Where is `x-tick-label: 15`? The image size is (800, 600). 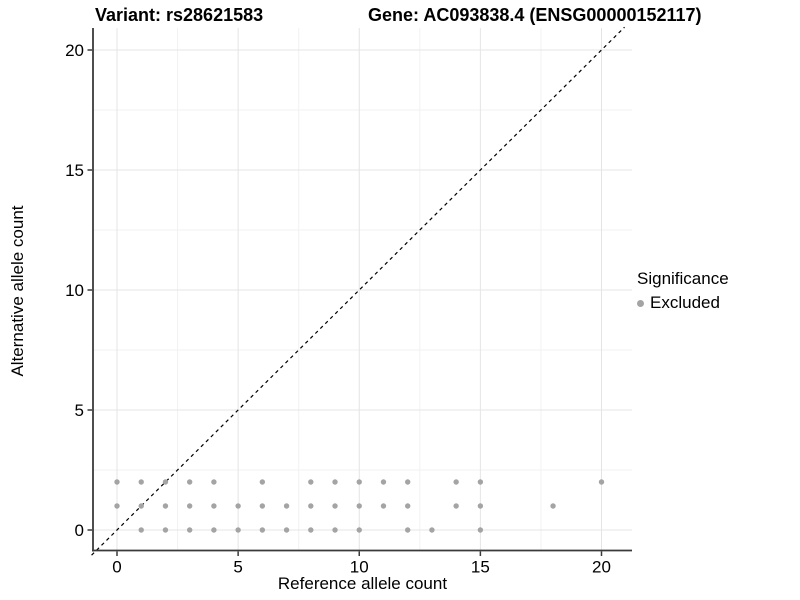
x-tick-label: 15 is located at coordinates (480, 567).